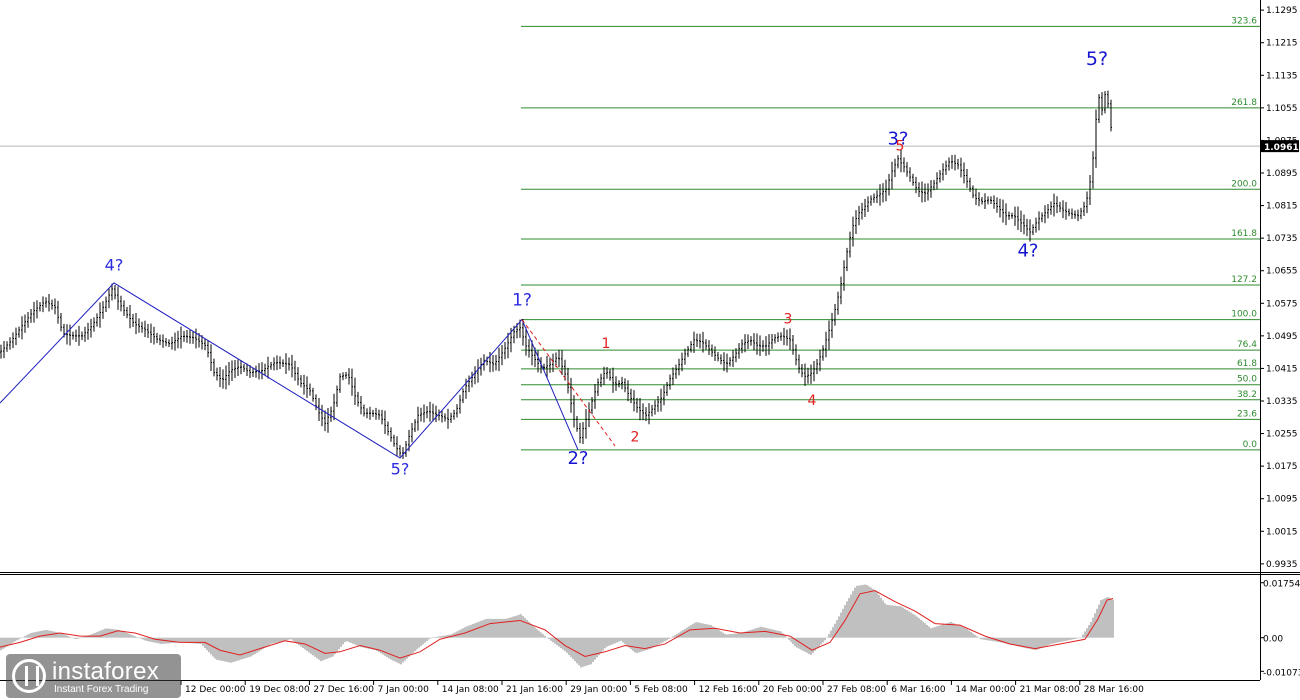  Describe the element at coordinates (985, 690) in the screenshot. I see `time-tick-label: 14 Mar 00:00` at that location.